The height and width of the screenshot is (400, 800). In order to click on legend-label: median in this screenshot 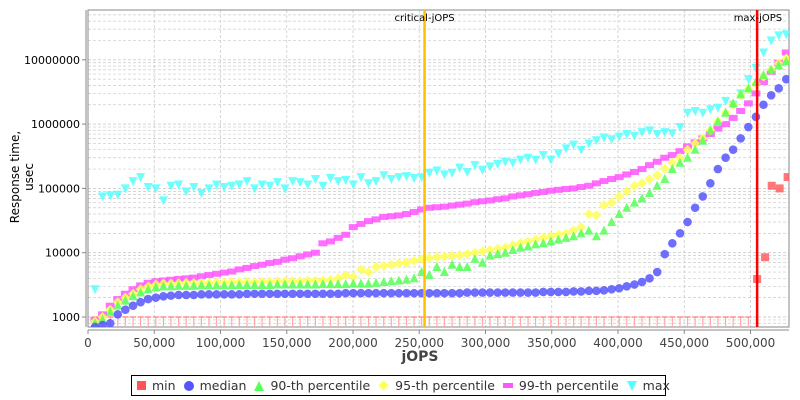, I will do `click(223, 385)`.